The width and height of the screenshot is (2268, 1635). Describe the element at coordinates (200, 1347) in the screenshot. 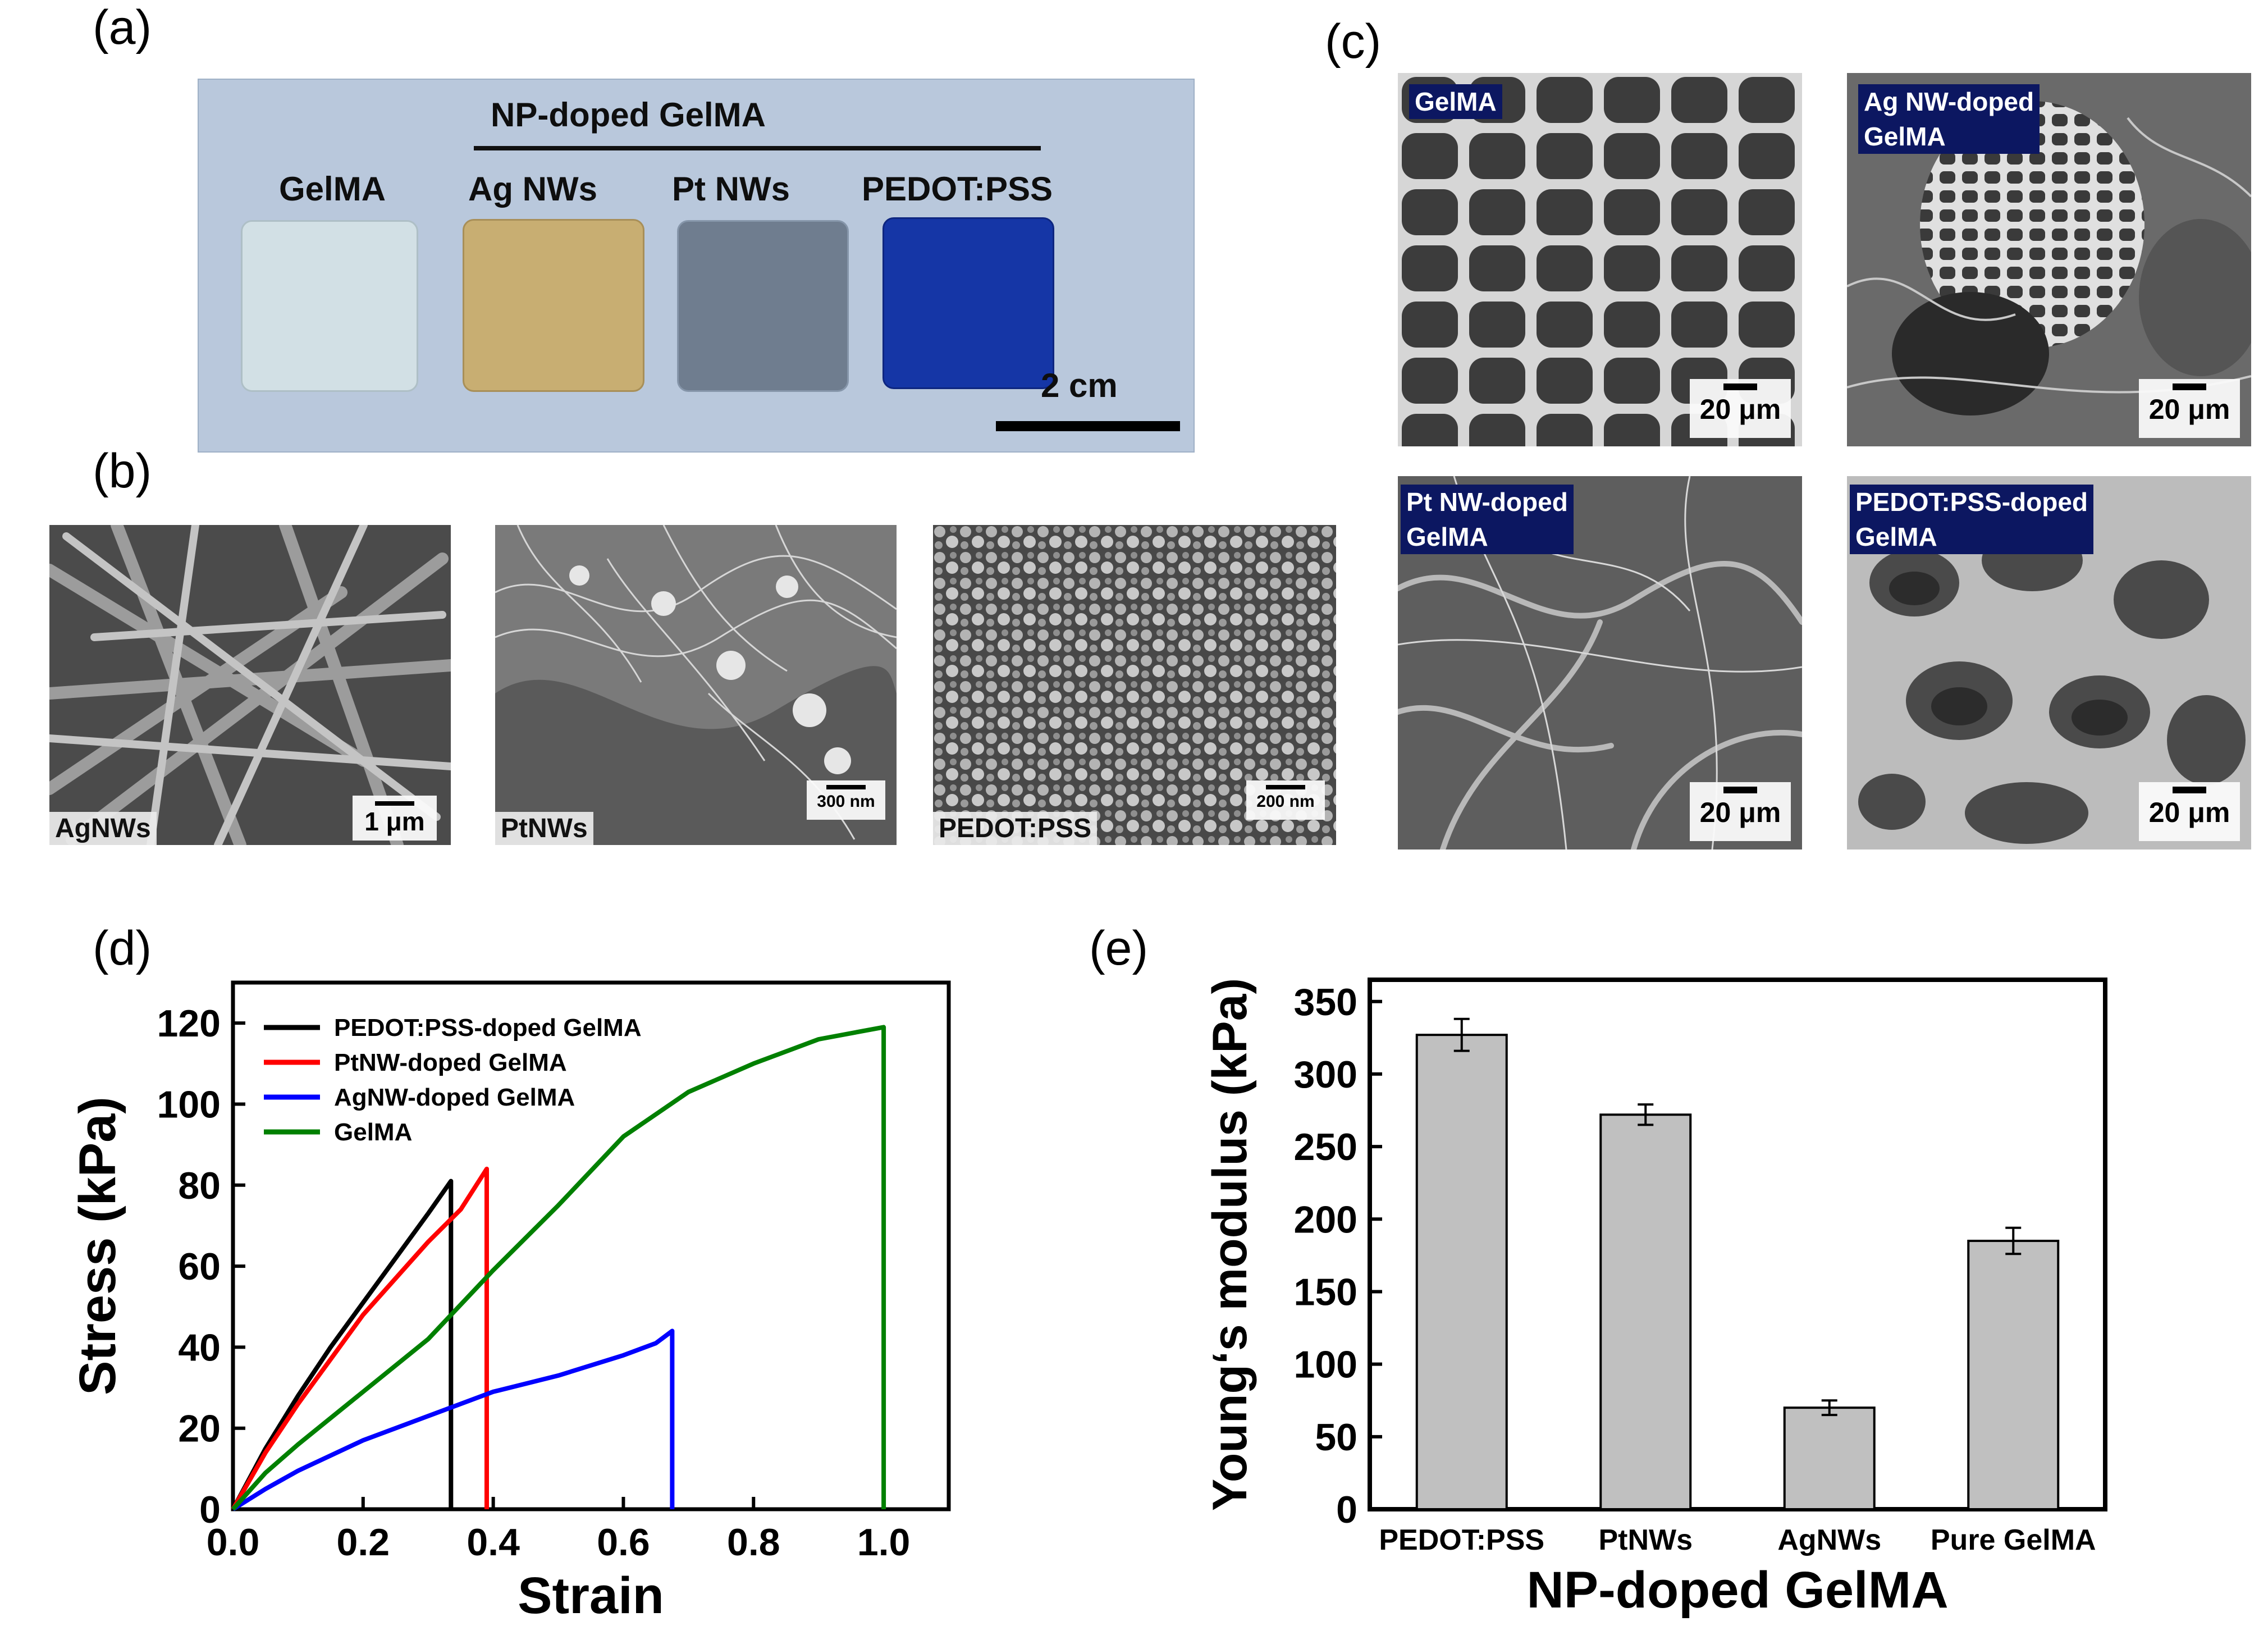

I see `stress-y-tick-label: 40` at that location.